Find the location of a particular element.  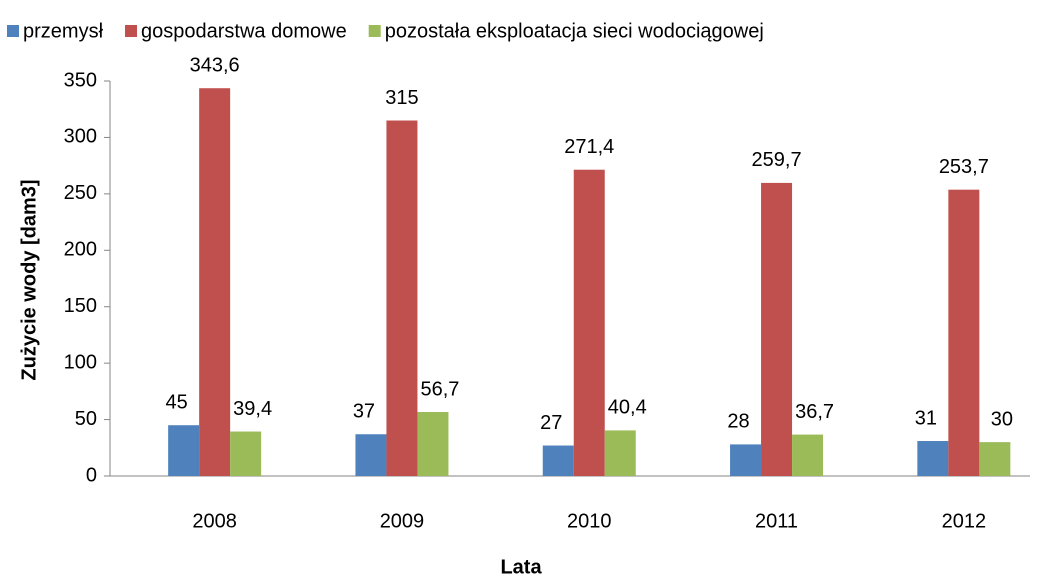

y-tick-label: 250 is located at coordinates (80, 193).